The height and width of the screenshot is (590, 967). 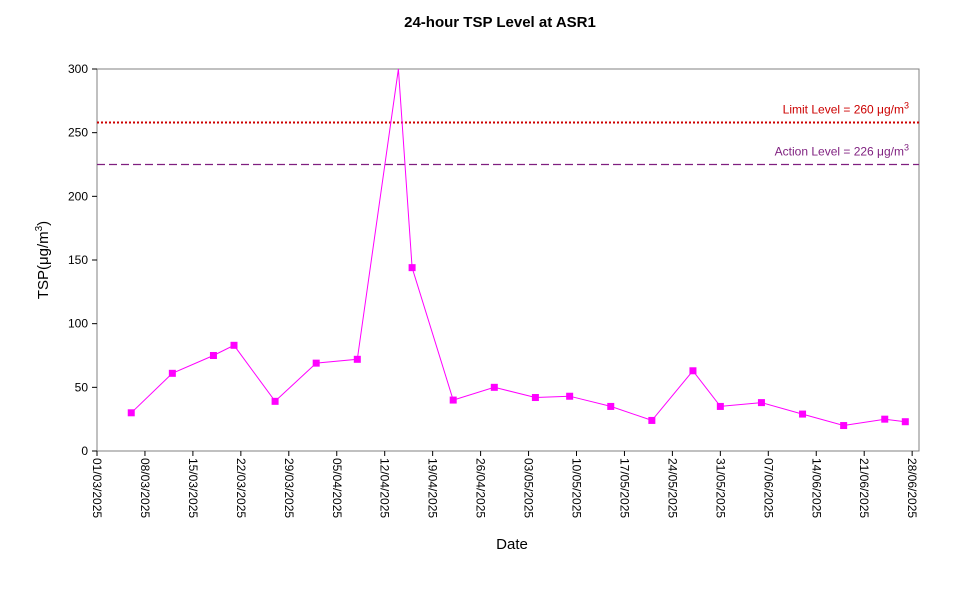 What do you see at coordinates (842, 151) in the screenshot?
I see `action-level-label: Action Level = 226 μg/m3` at bounding box center [842, 151].